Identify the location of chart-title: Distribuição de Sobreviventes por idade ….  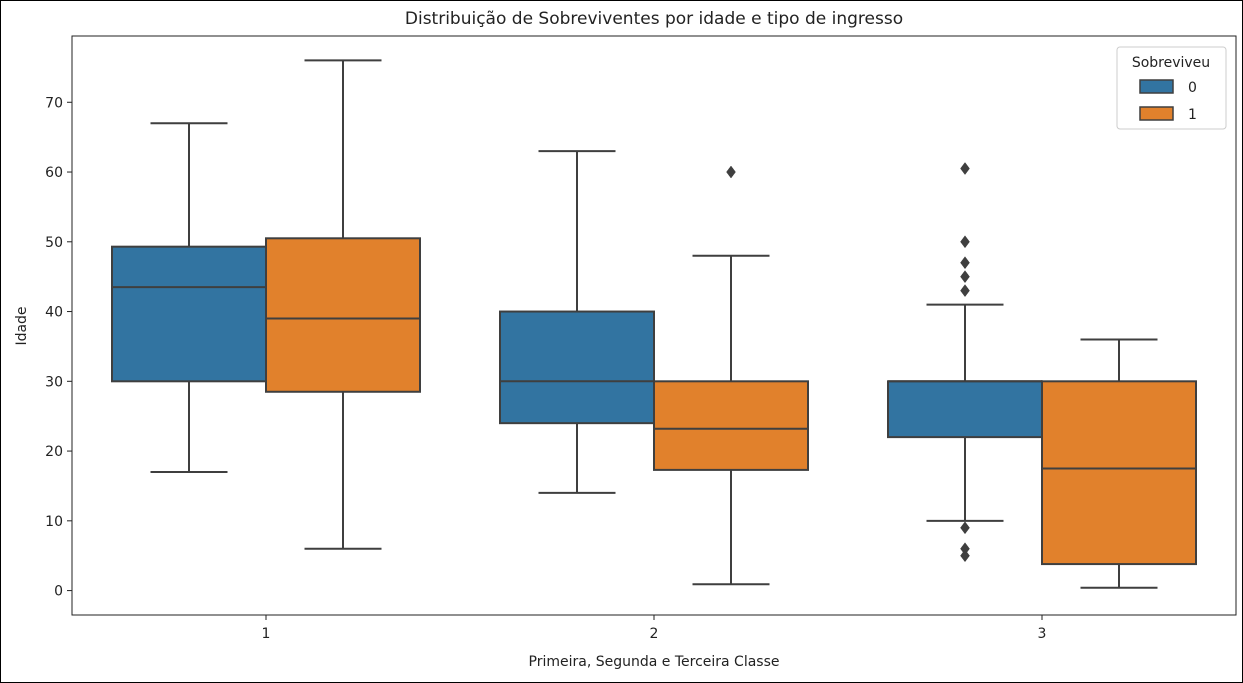
(654, 19).